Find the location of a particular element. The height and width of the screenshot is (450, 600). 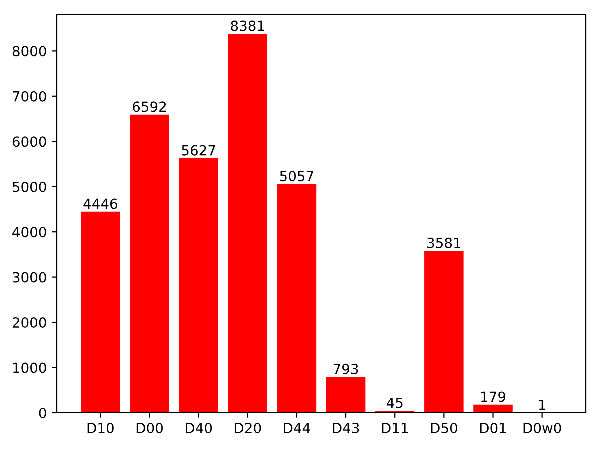

x-tick-label: D40 is located at coordinates (199, 428).